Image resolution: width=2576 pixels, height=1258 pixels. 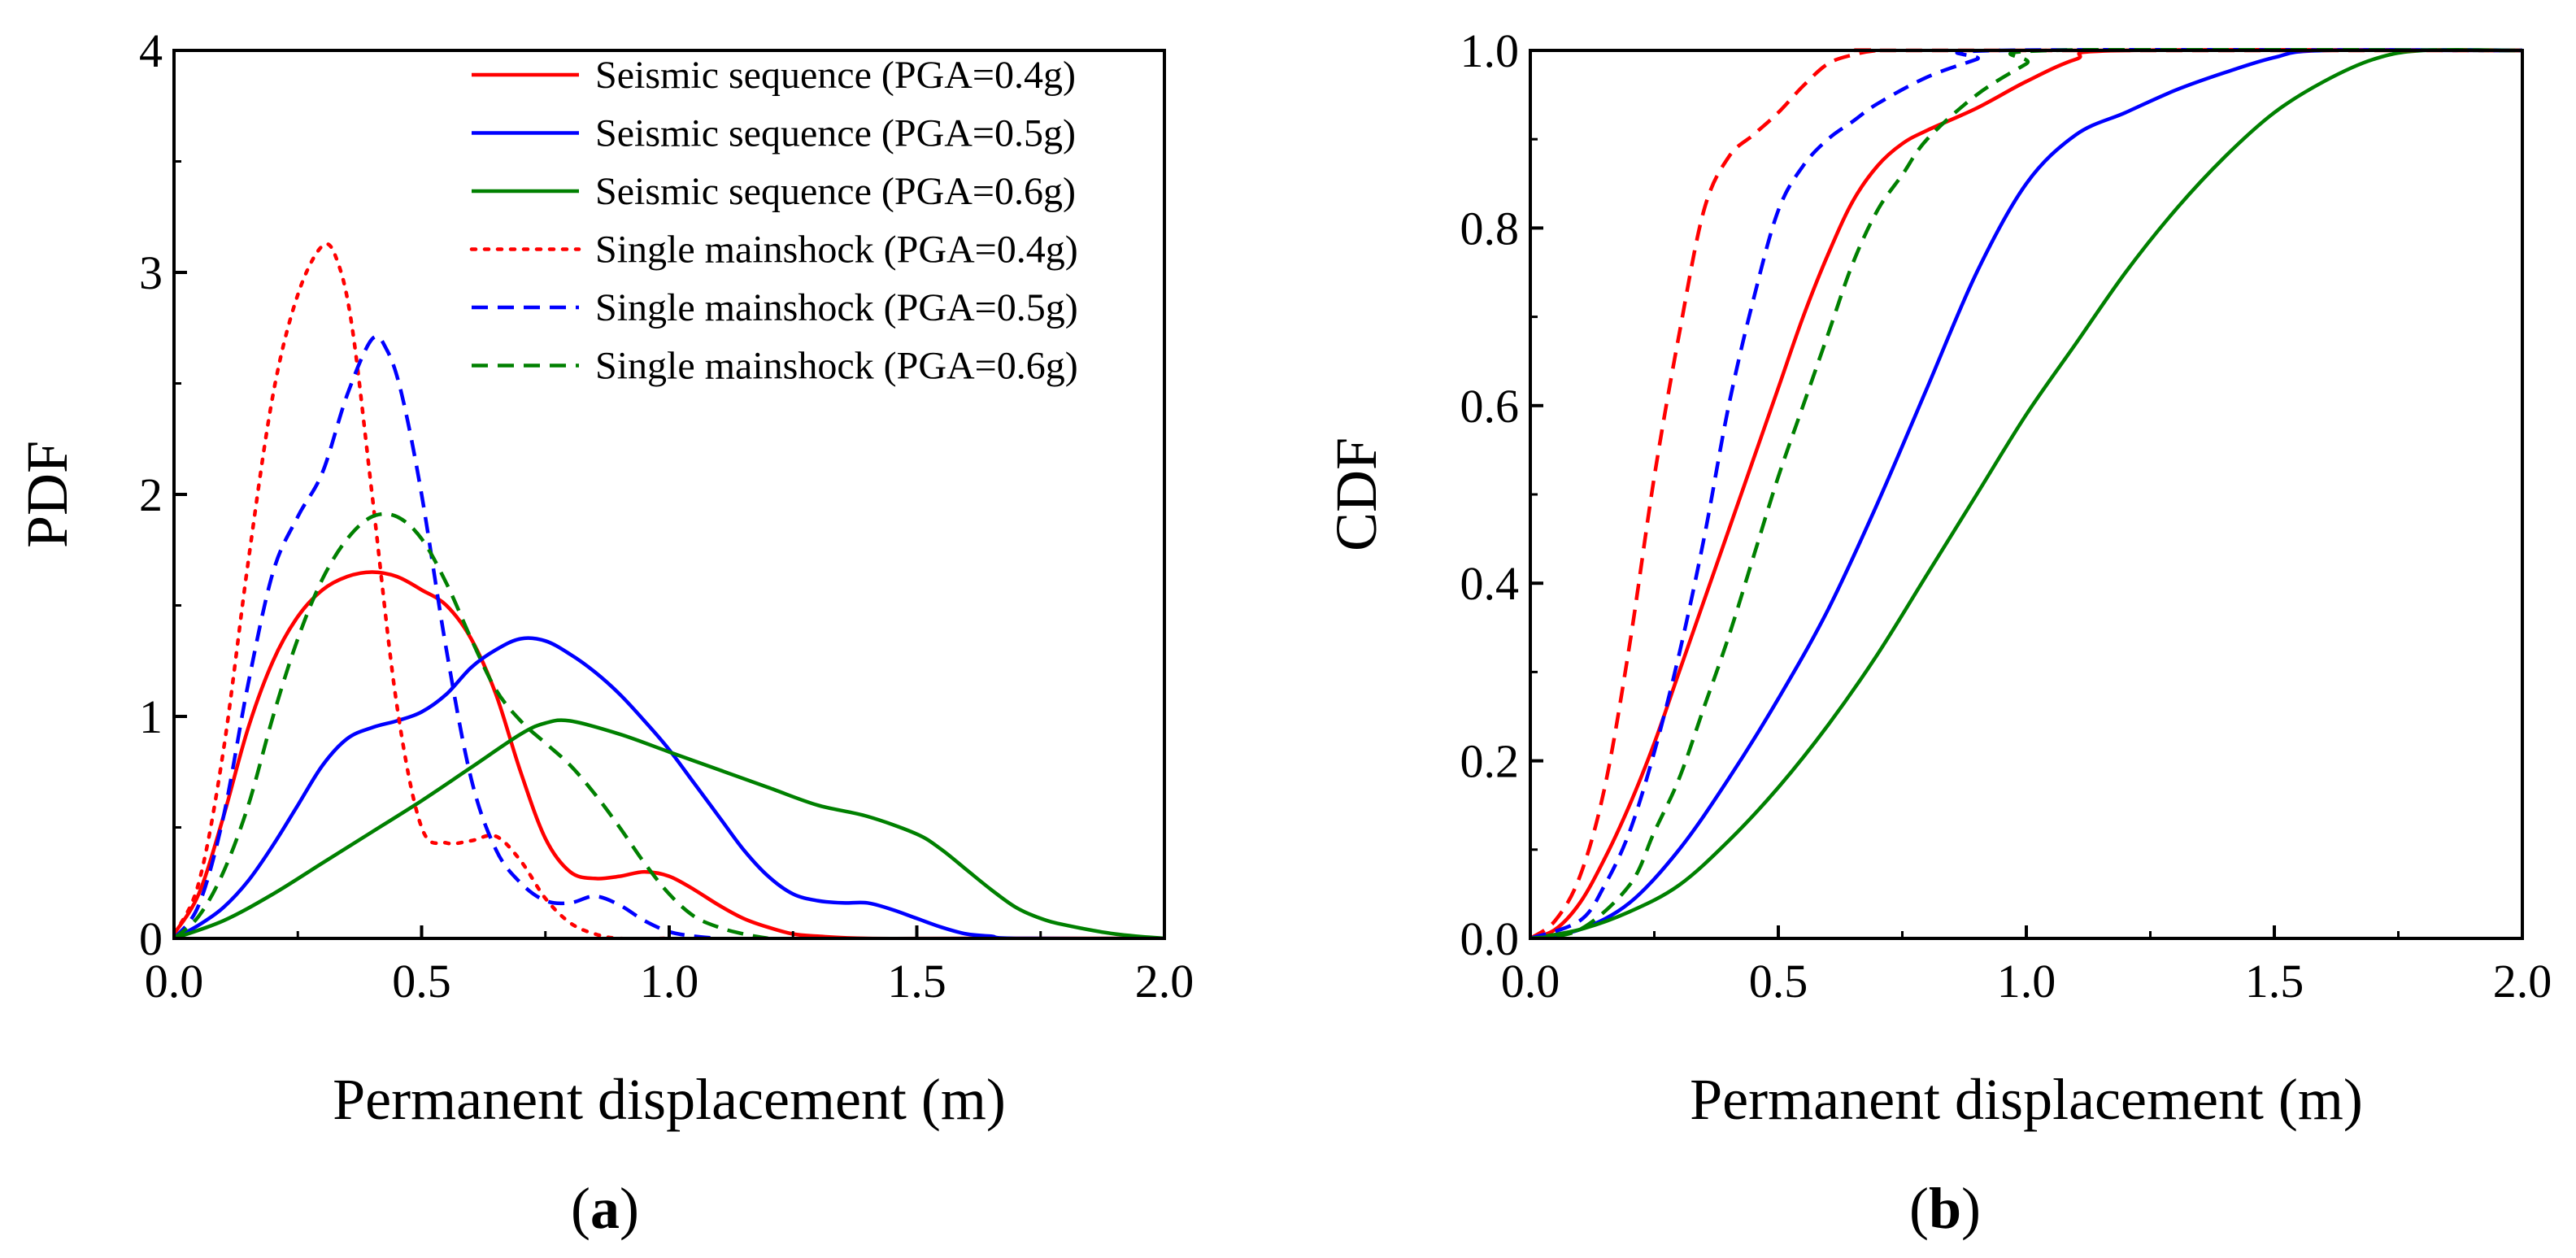 What do you see at coordinates (605, 1209) in the screenshot?
I see `caption-a: (a)` at bounding box center [605, 1209].